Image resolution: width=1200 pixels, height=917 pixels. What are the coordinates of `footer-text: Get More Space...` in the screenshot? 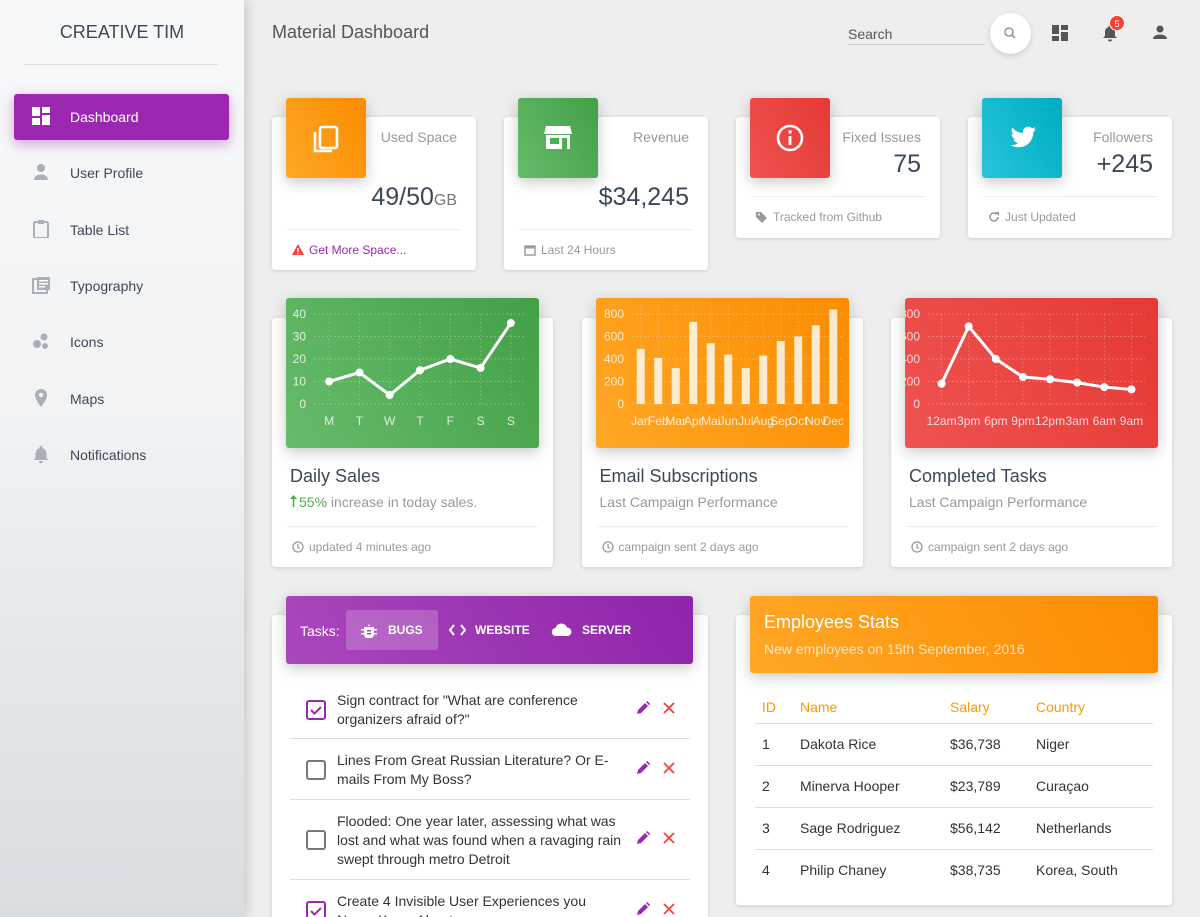 It's located at (358, 250).